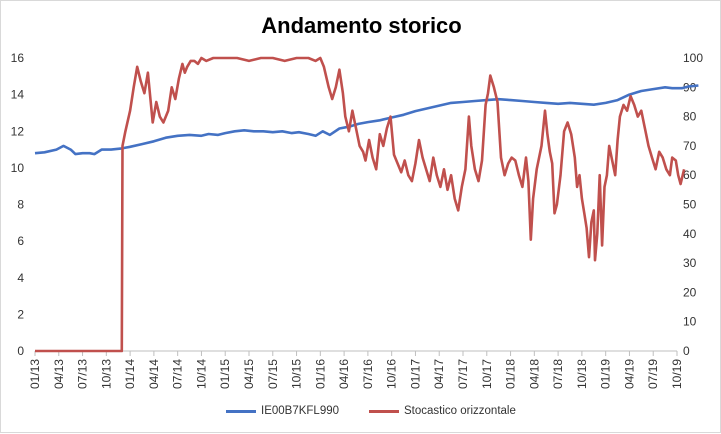  Describe the element at coordinates (297, 374) in the screenshot. I see `x-tick-label: 10/15` at that location.